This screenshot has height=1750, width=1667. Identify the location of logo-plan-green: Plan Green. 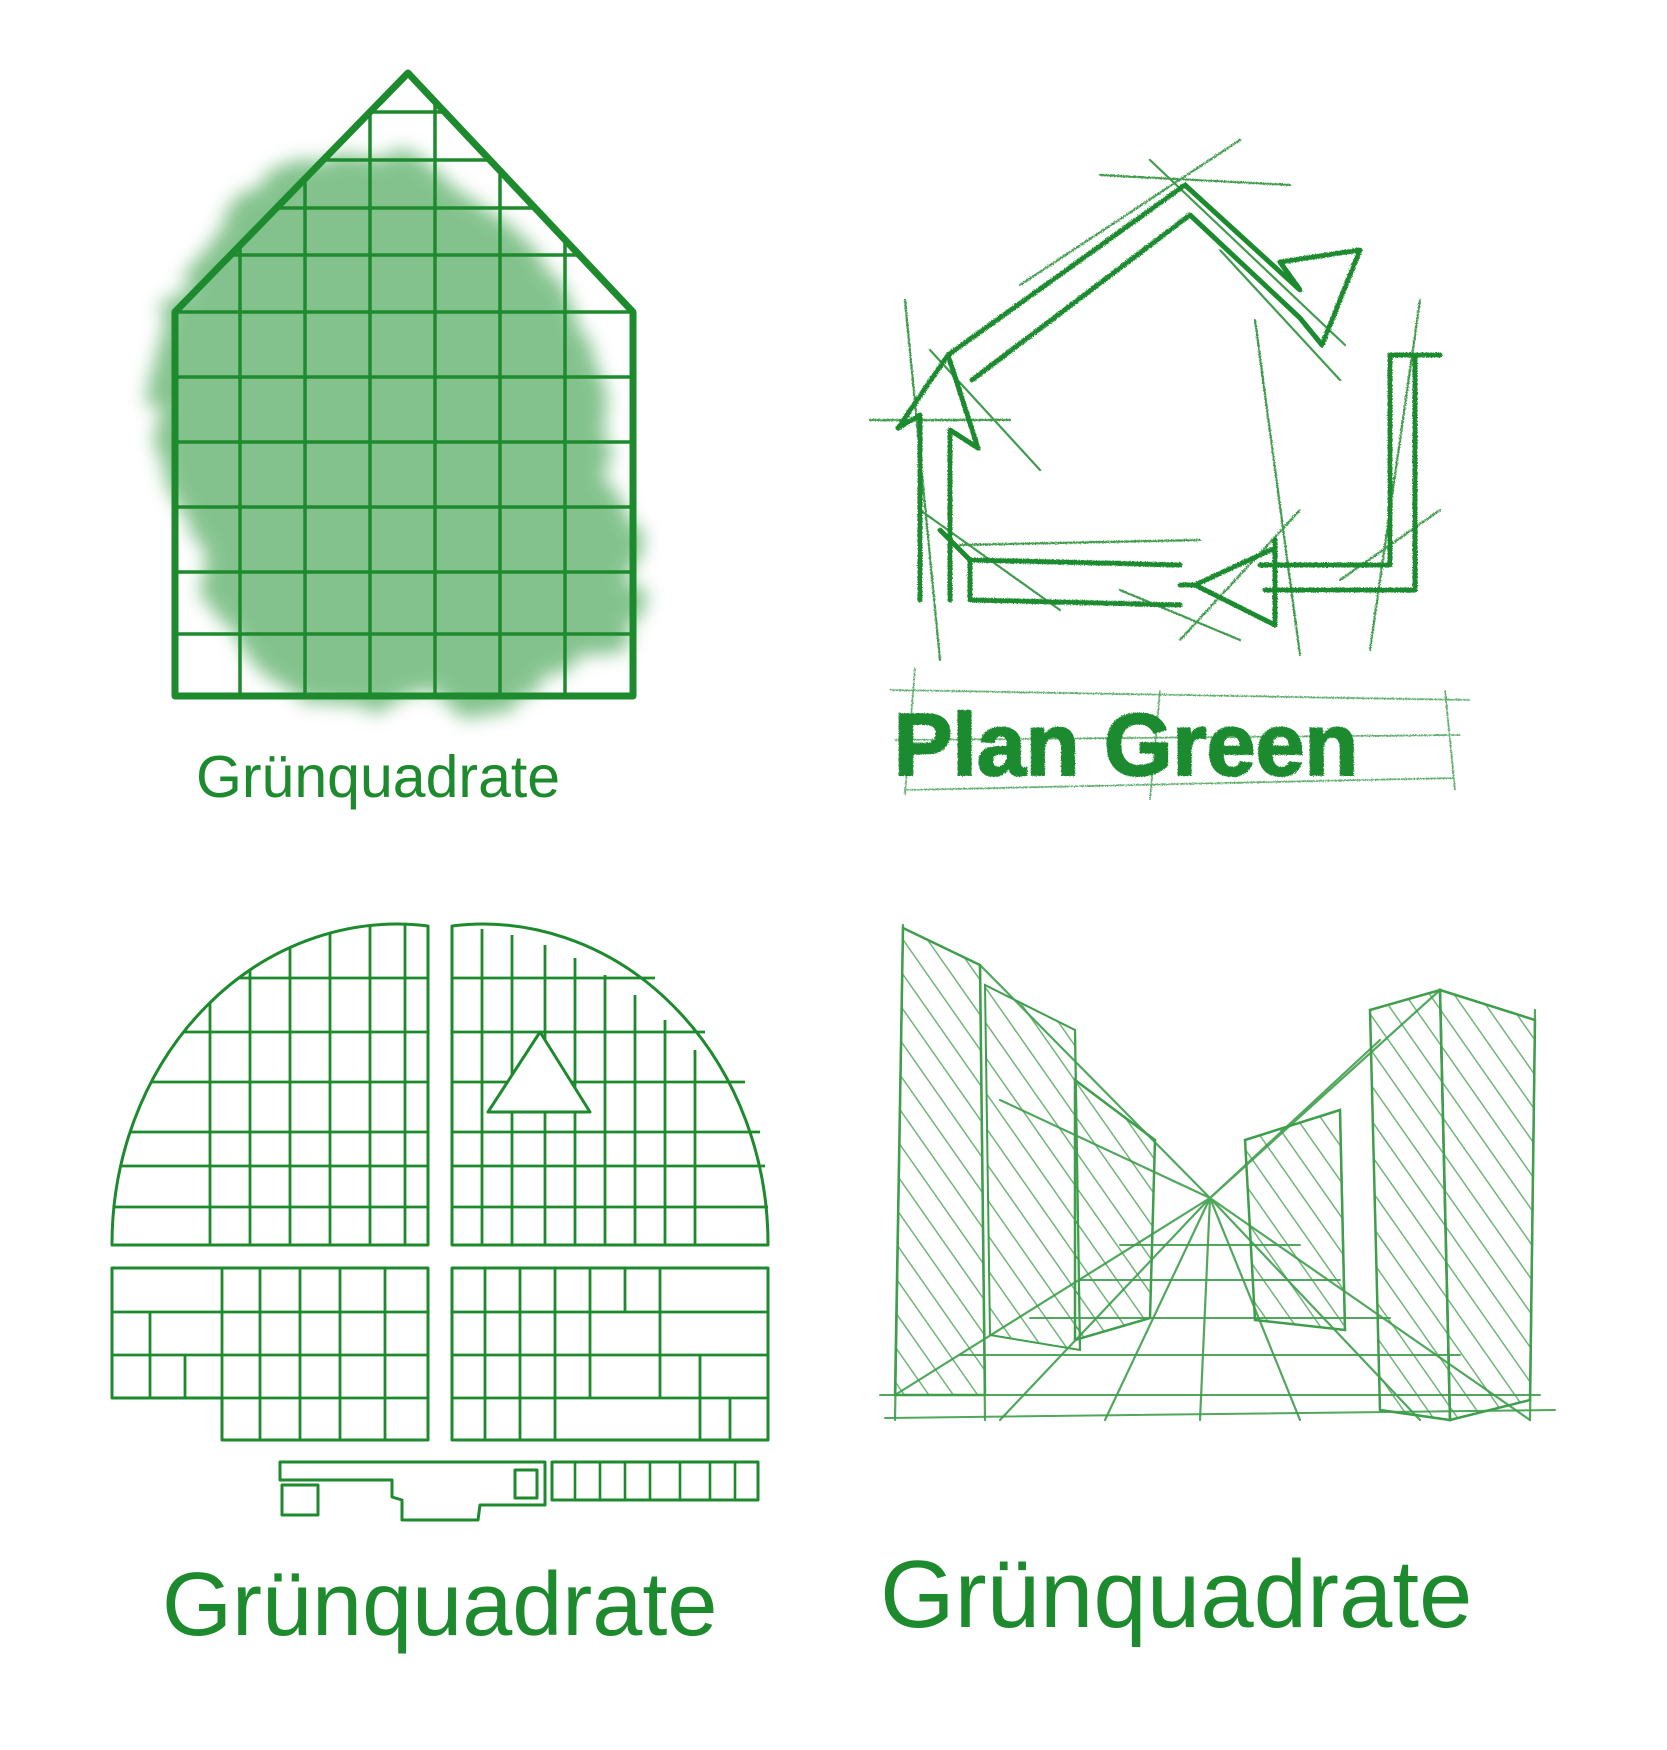
(1170, 470).